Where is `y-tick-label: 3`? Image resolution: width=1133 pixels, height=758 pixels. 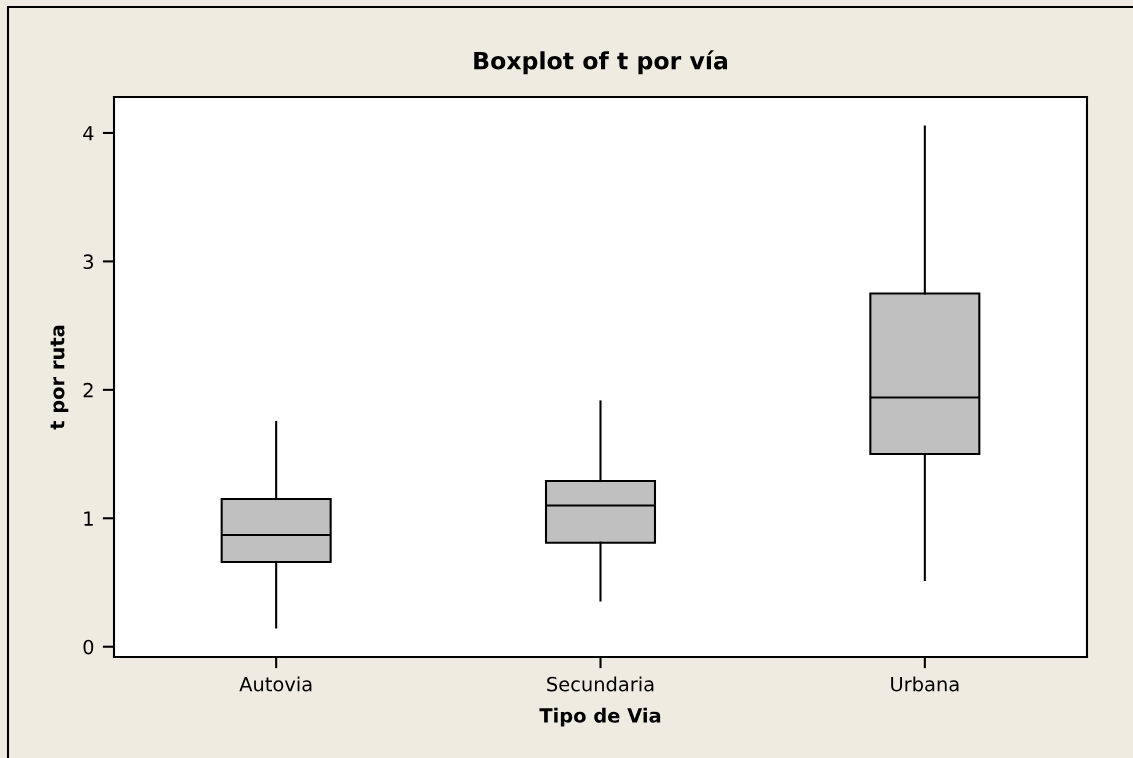 y-tick-label: 3 is located at coordinates (88, 262).